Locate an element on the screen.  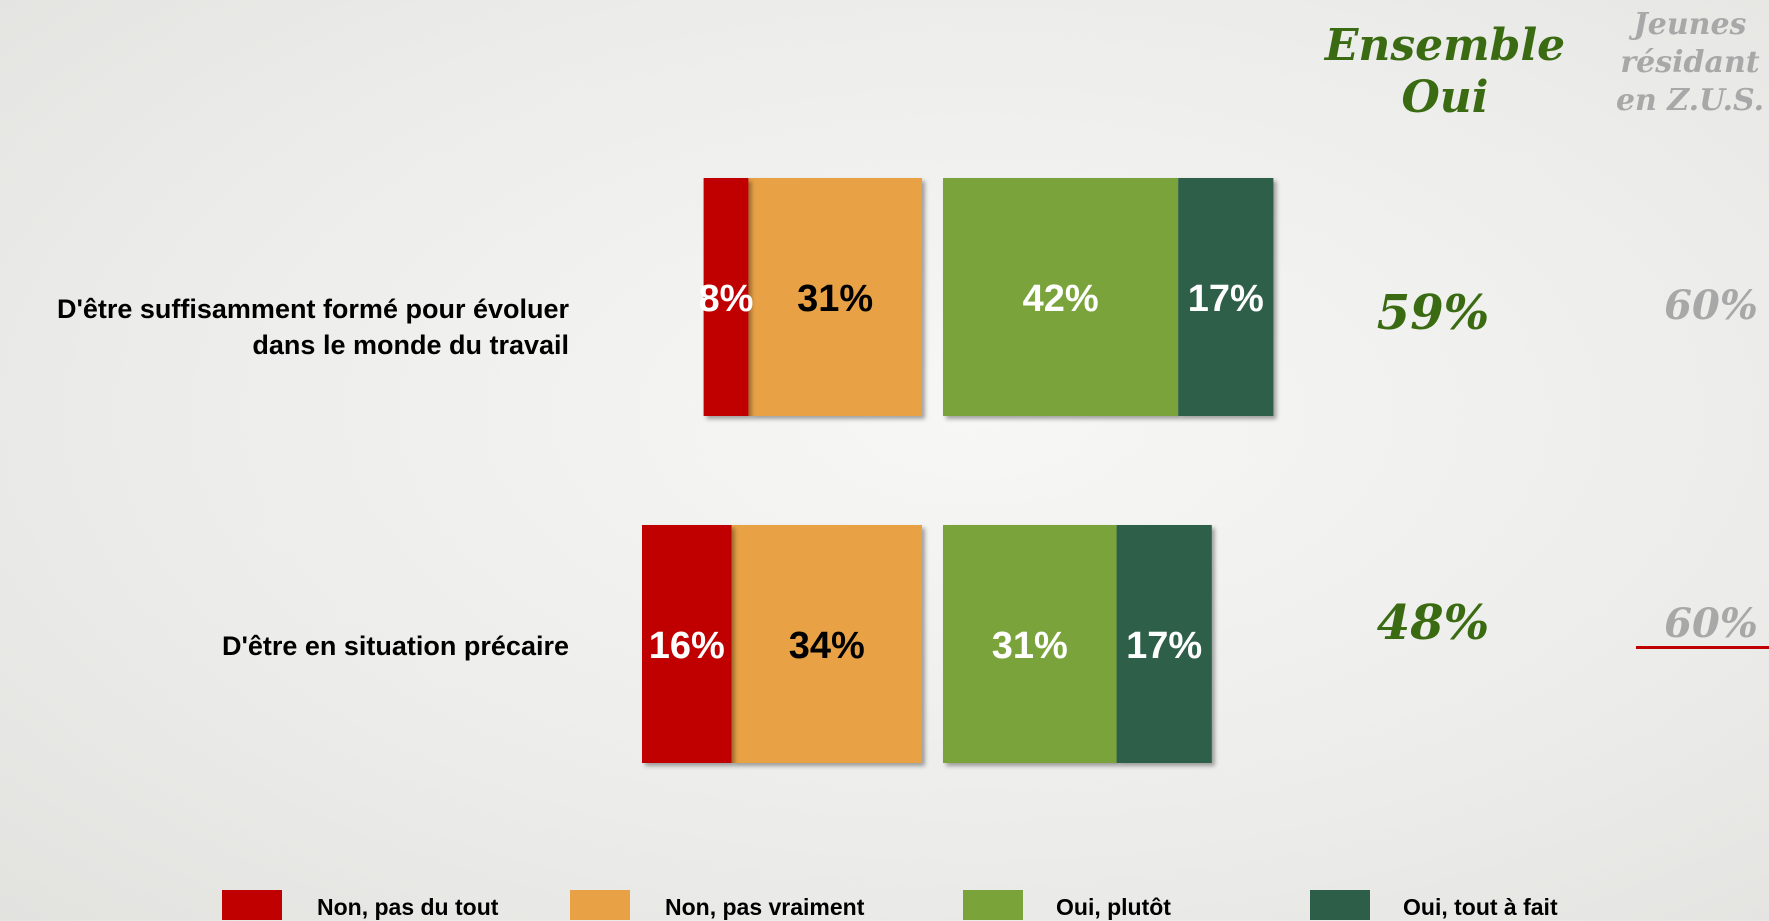
header-ensemble-line1: Ensemble is located at coordinates (1445, 45).